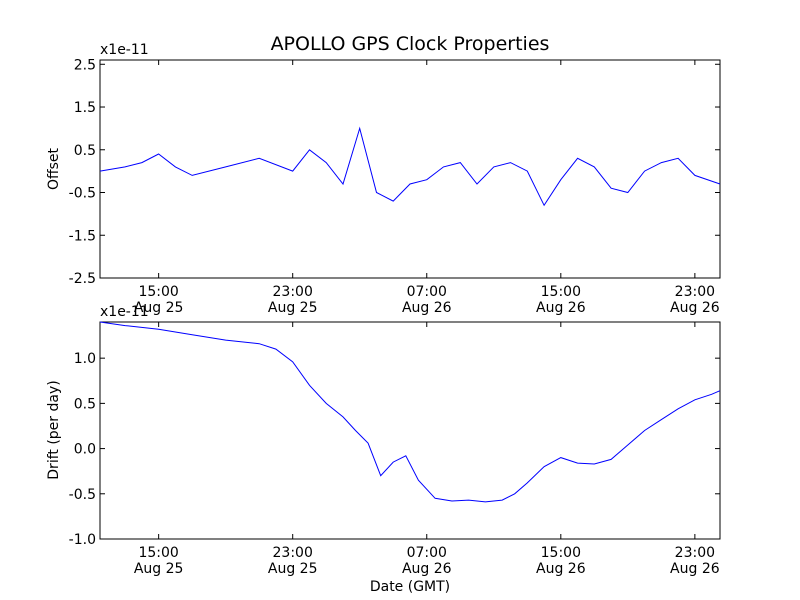 The width and height of the screenshot is (800, 600). I want to click on drift-y-tick-label: 0.0, so click(85, 450).